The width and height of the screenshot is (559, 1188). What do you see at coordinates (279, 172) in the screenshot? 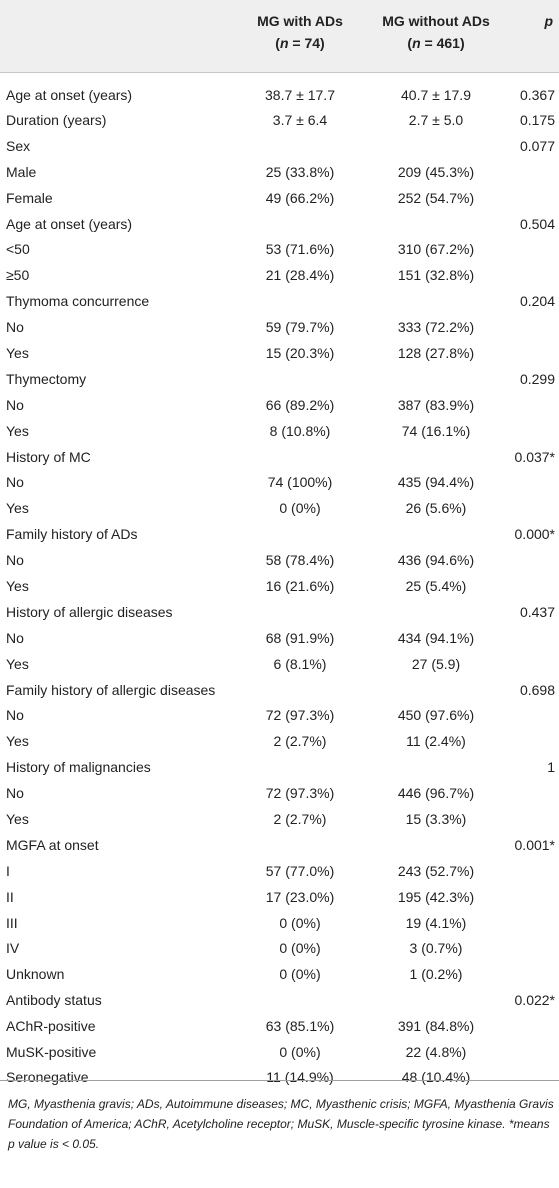
I see `table-row: Male 25 (33.8%) 209 (45.3%)` at bounding box center [279, 172].